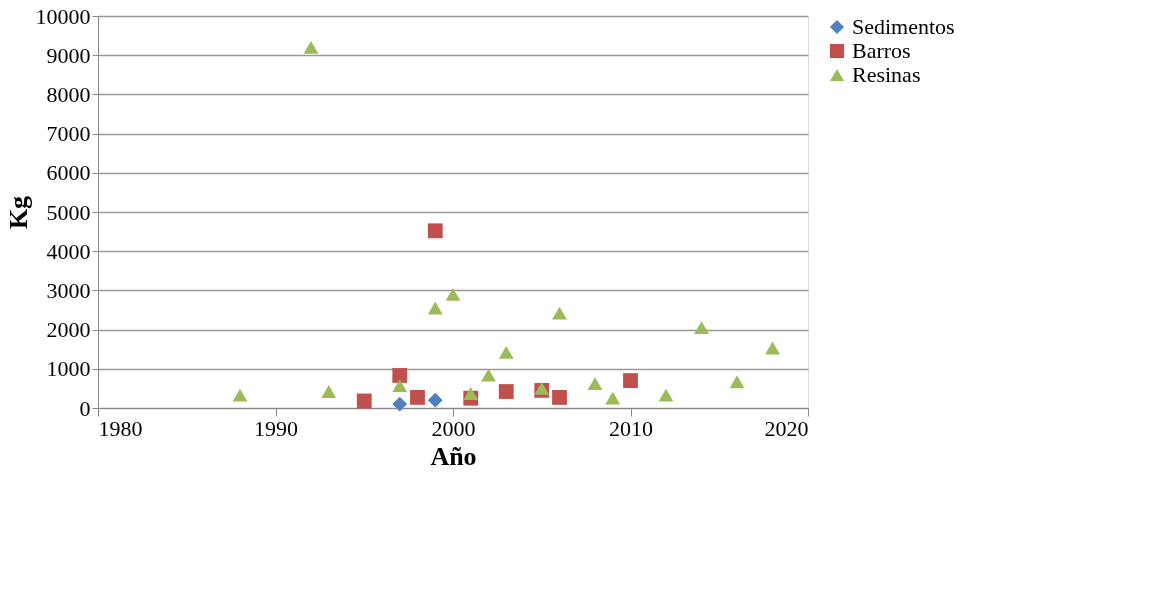 The image size is (1160, 591). Describe the element at coordinates (68, 212) in the screenshot. I see `y-tick-label: 5000` at that location.